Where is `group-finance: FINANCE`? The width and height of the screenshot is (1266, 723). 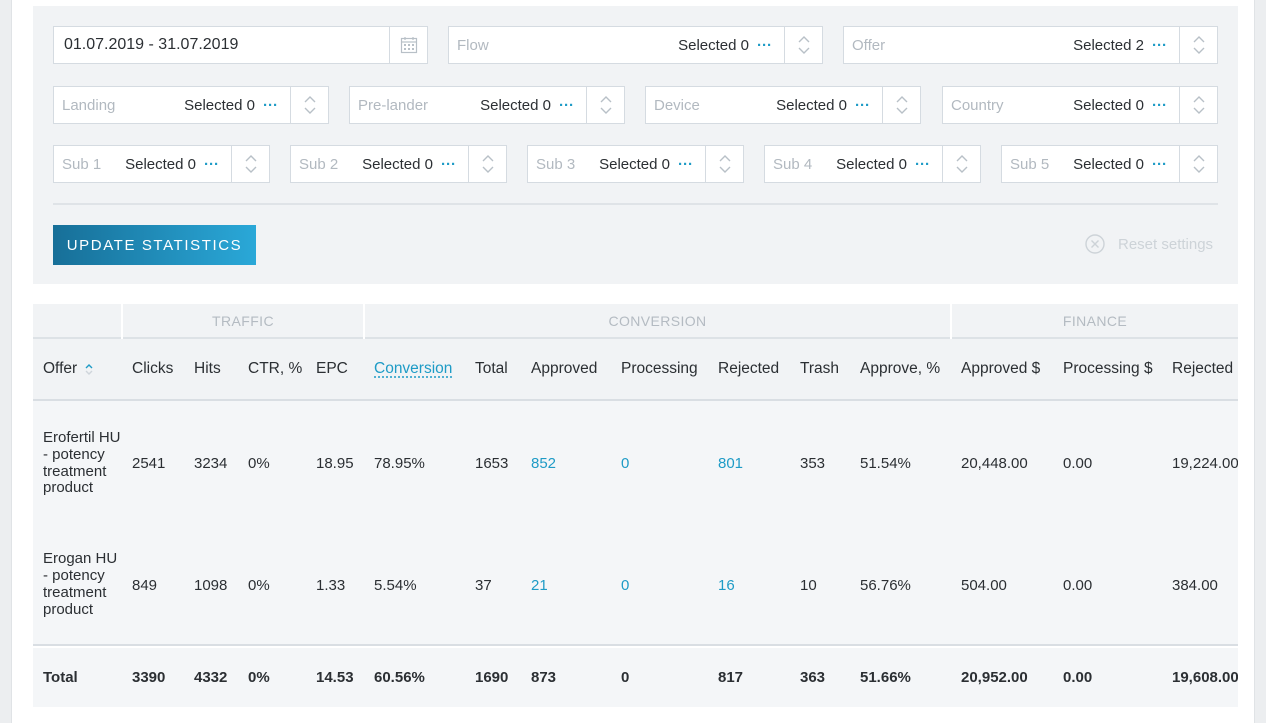
group-finance: FINANCE is located at coordinates (1095, 321).